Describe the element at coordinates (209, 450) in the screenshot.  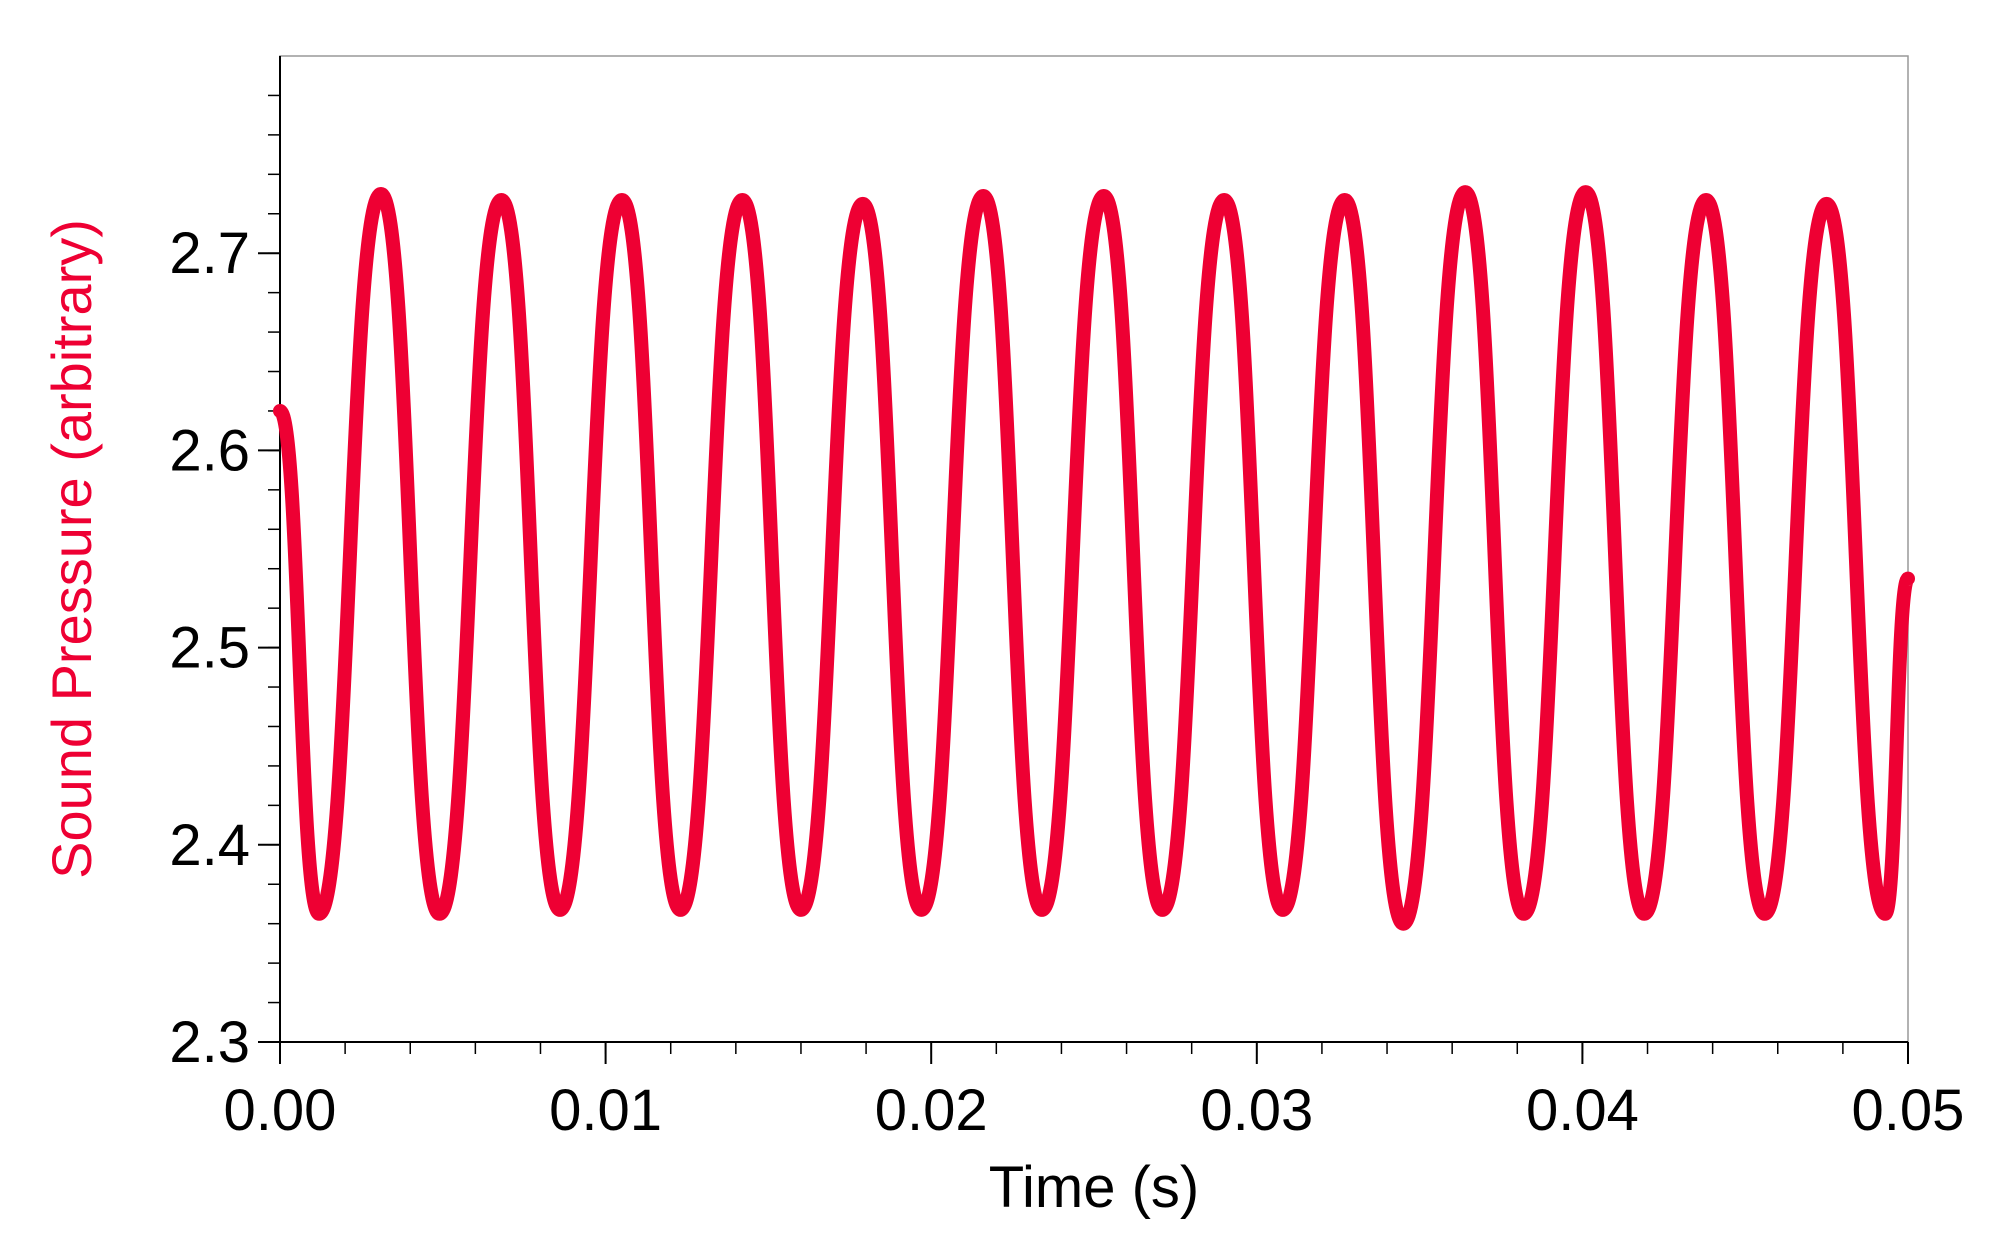
I see `y-tick-label: 2.6` at that location.